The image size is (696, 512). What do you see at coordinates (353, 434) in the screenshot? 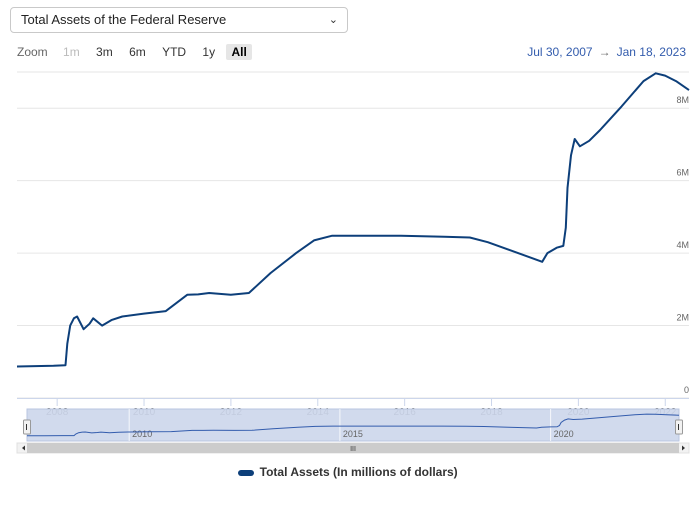
I see `navigator-label: 2015` at bounding box center [353, 434].